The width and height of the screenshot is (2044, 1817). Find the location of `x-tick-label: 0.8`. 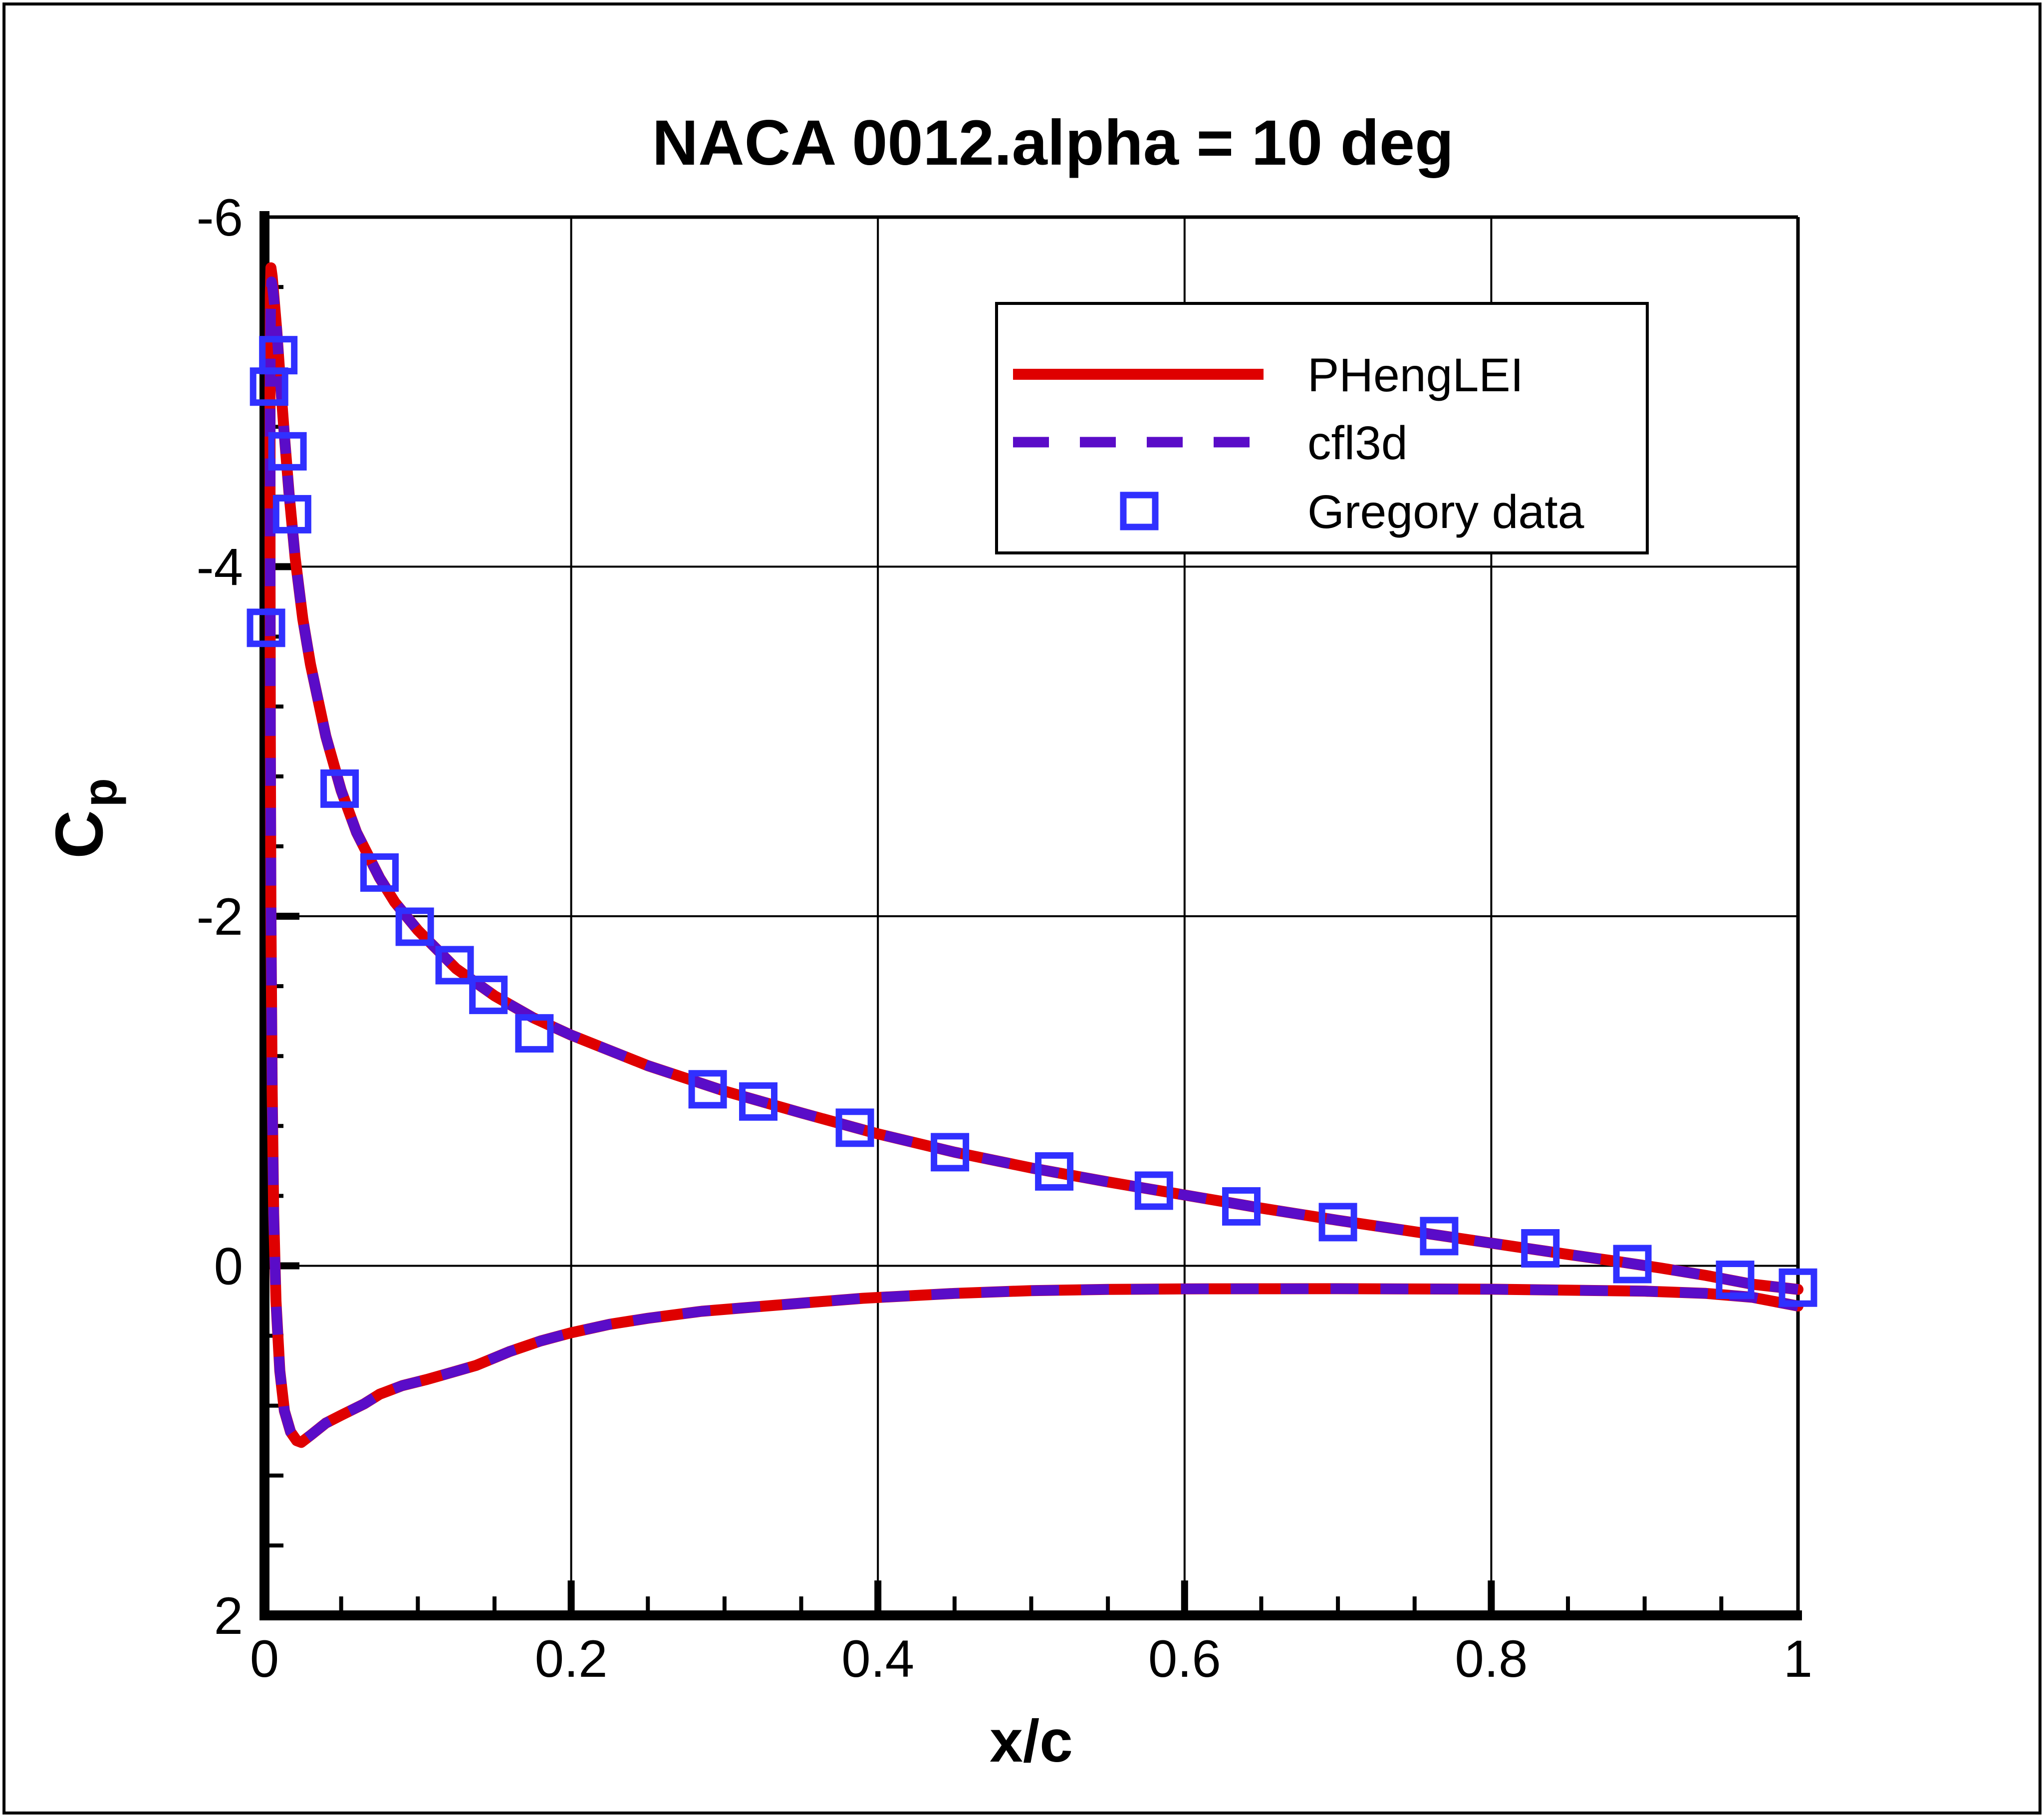

x-tick-label: 0.8 is located at coordinates (1491, 1659).